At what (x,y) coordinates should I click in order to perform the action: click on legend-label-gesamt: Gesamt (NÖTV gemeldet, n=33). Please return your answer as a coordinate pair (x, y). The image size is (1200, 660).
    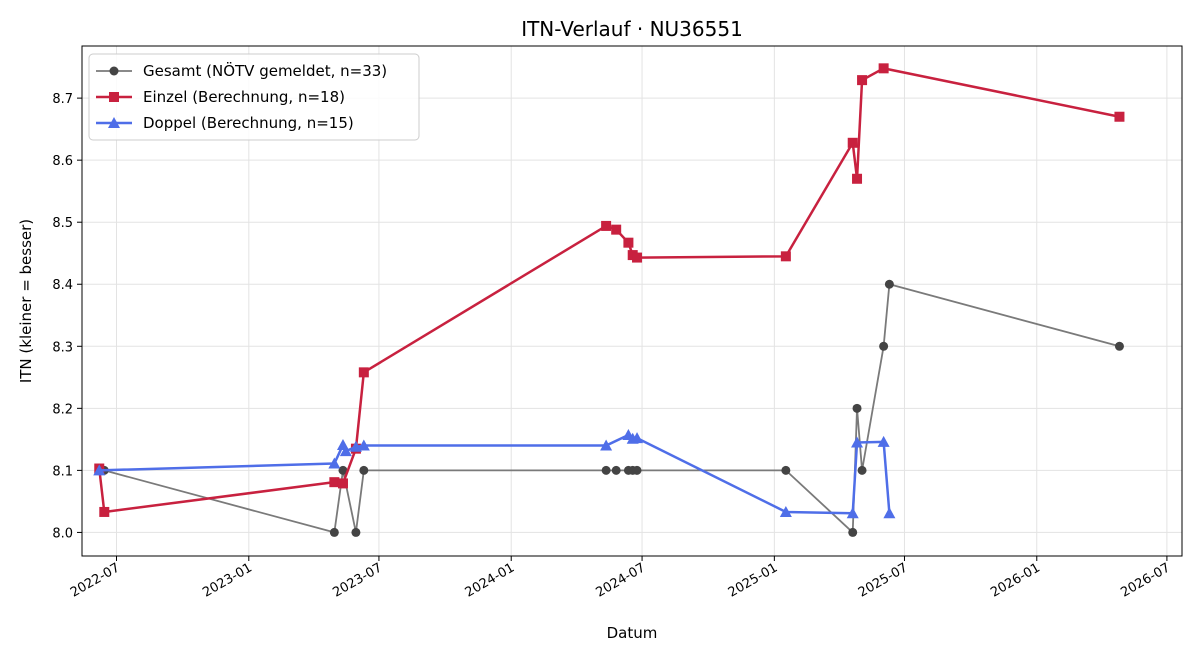
    Looking at the image, I should click on (265, 70).